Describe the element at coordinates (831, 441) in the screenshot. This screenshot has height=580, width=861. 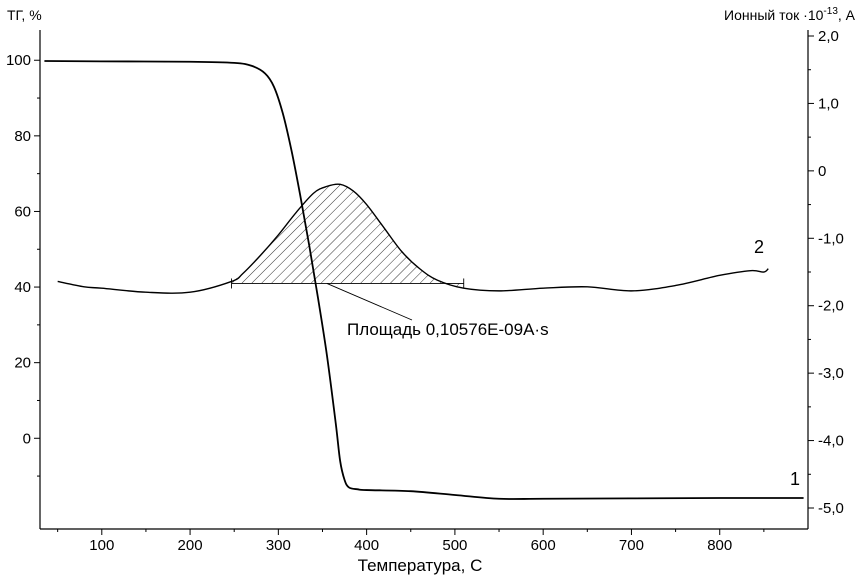
I see `y-right-tick-label-6: -4,0` at that location.